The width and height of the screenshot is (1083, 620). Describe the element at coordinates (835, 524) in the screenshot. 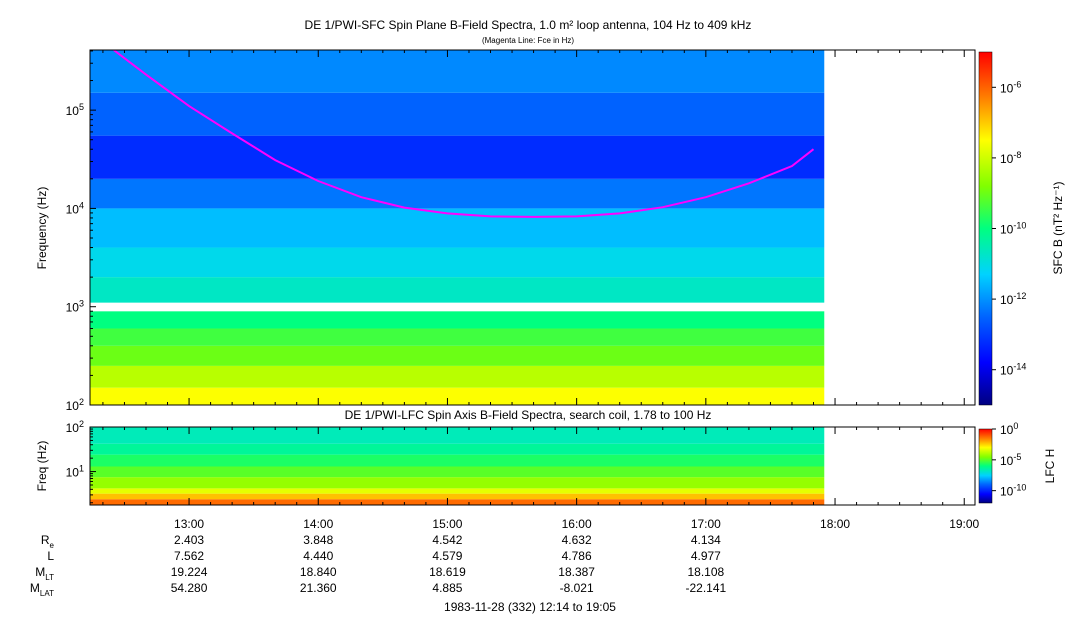

I see `time-tick-label: 18:00` at that location.